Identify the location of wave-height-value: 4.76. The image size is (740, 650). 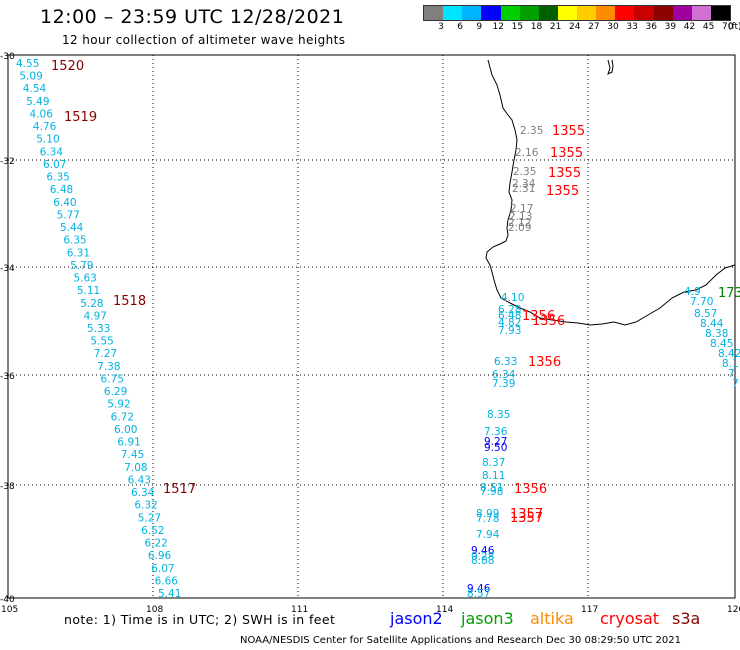
(45, 127).